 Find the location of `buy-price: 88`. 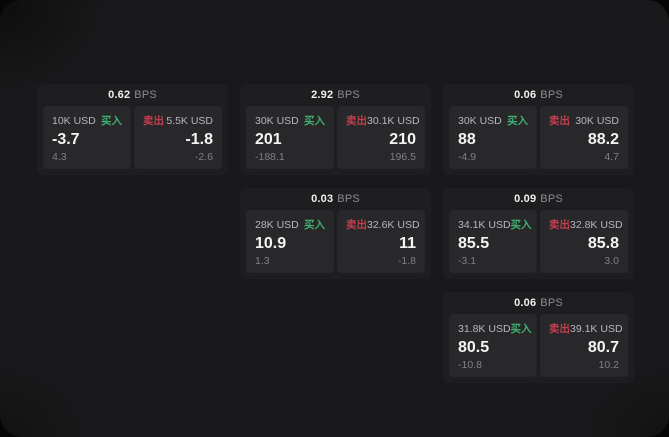

buy-price: 88 is located at coordinates (467, 139).